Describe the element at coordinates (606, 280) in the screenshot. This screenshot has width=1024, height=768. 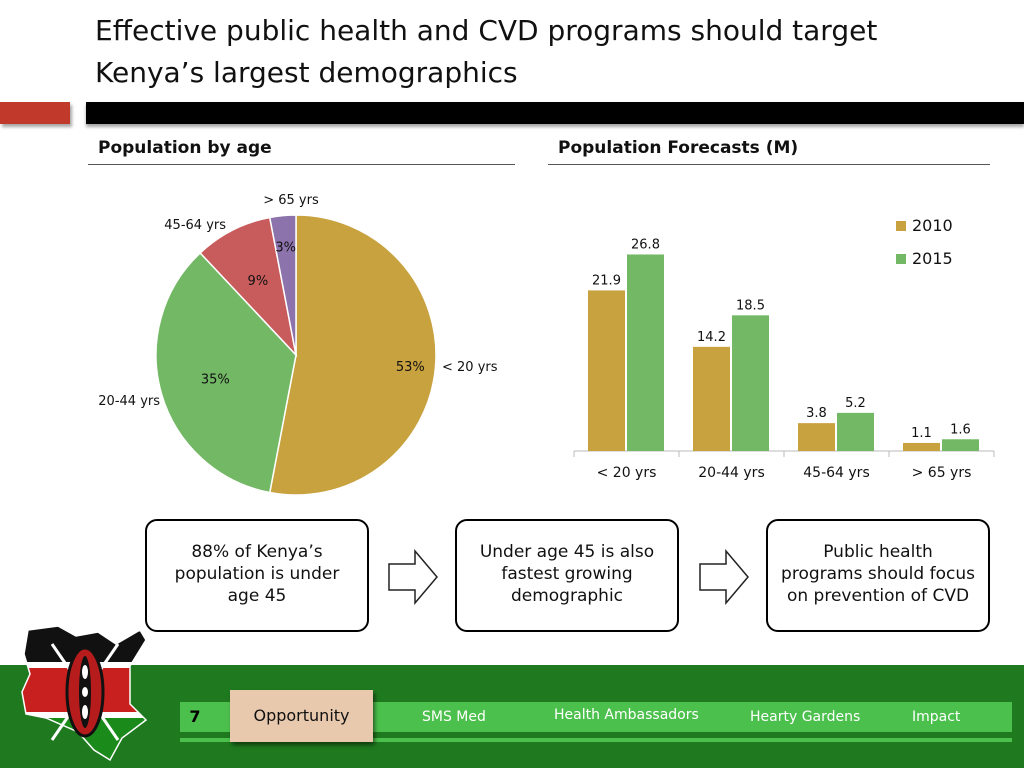
I see `bar-data-label: 21.9` at that location.